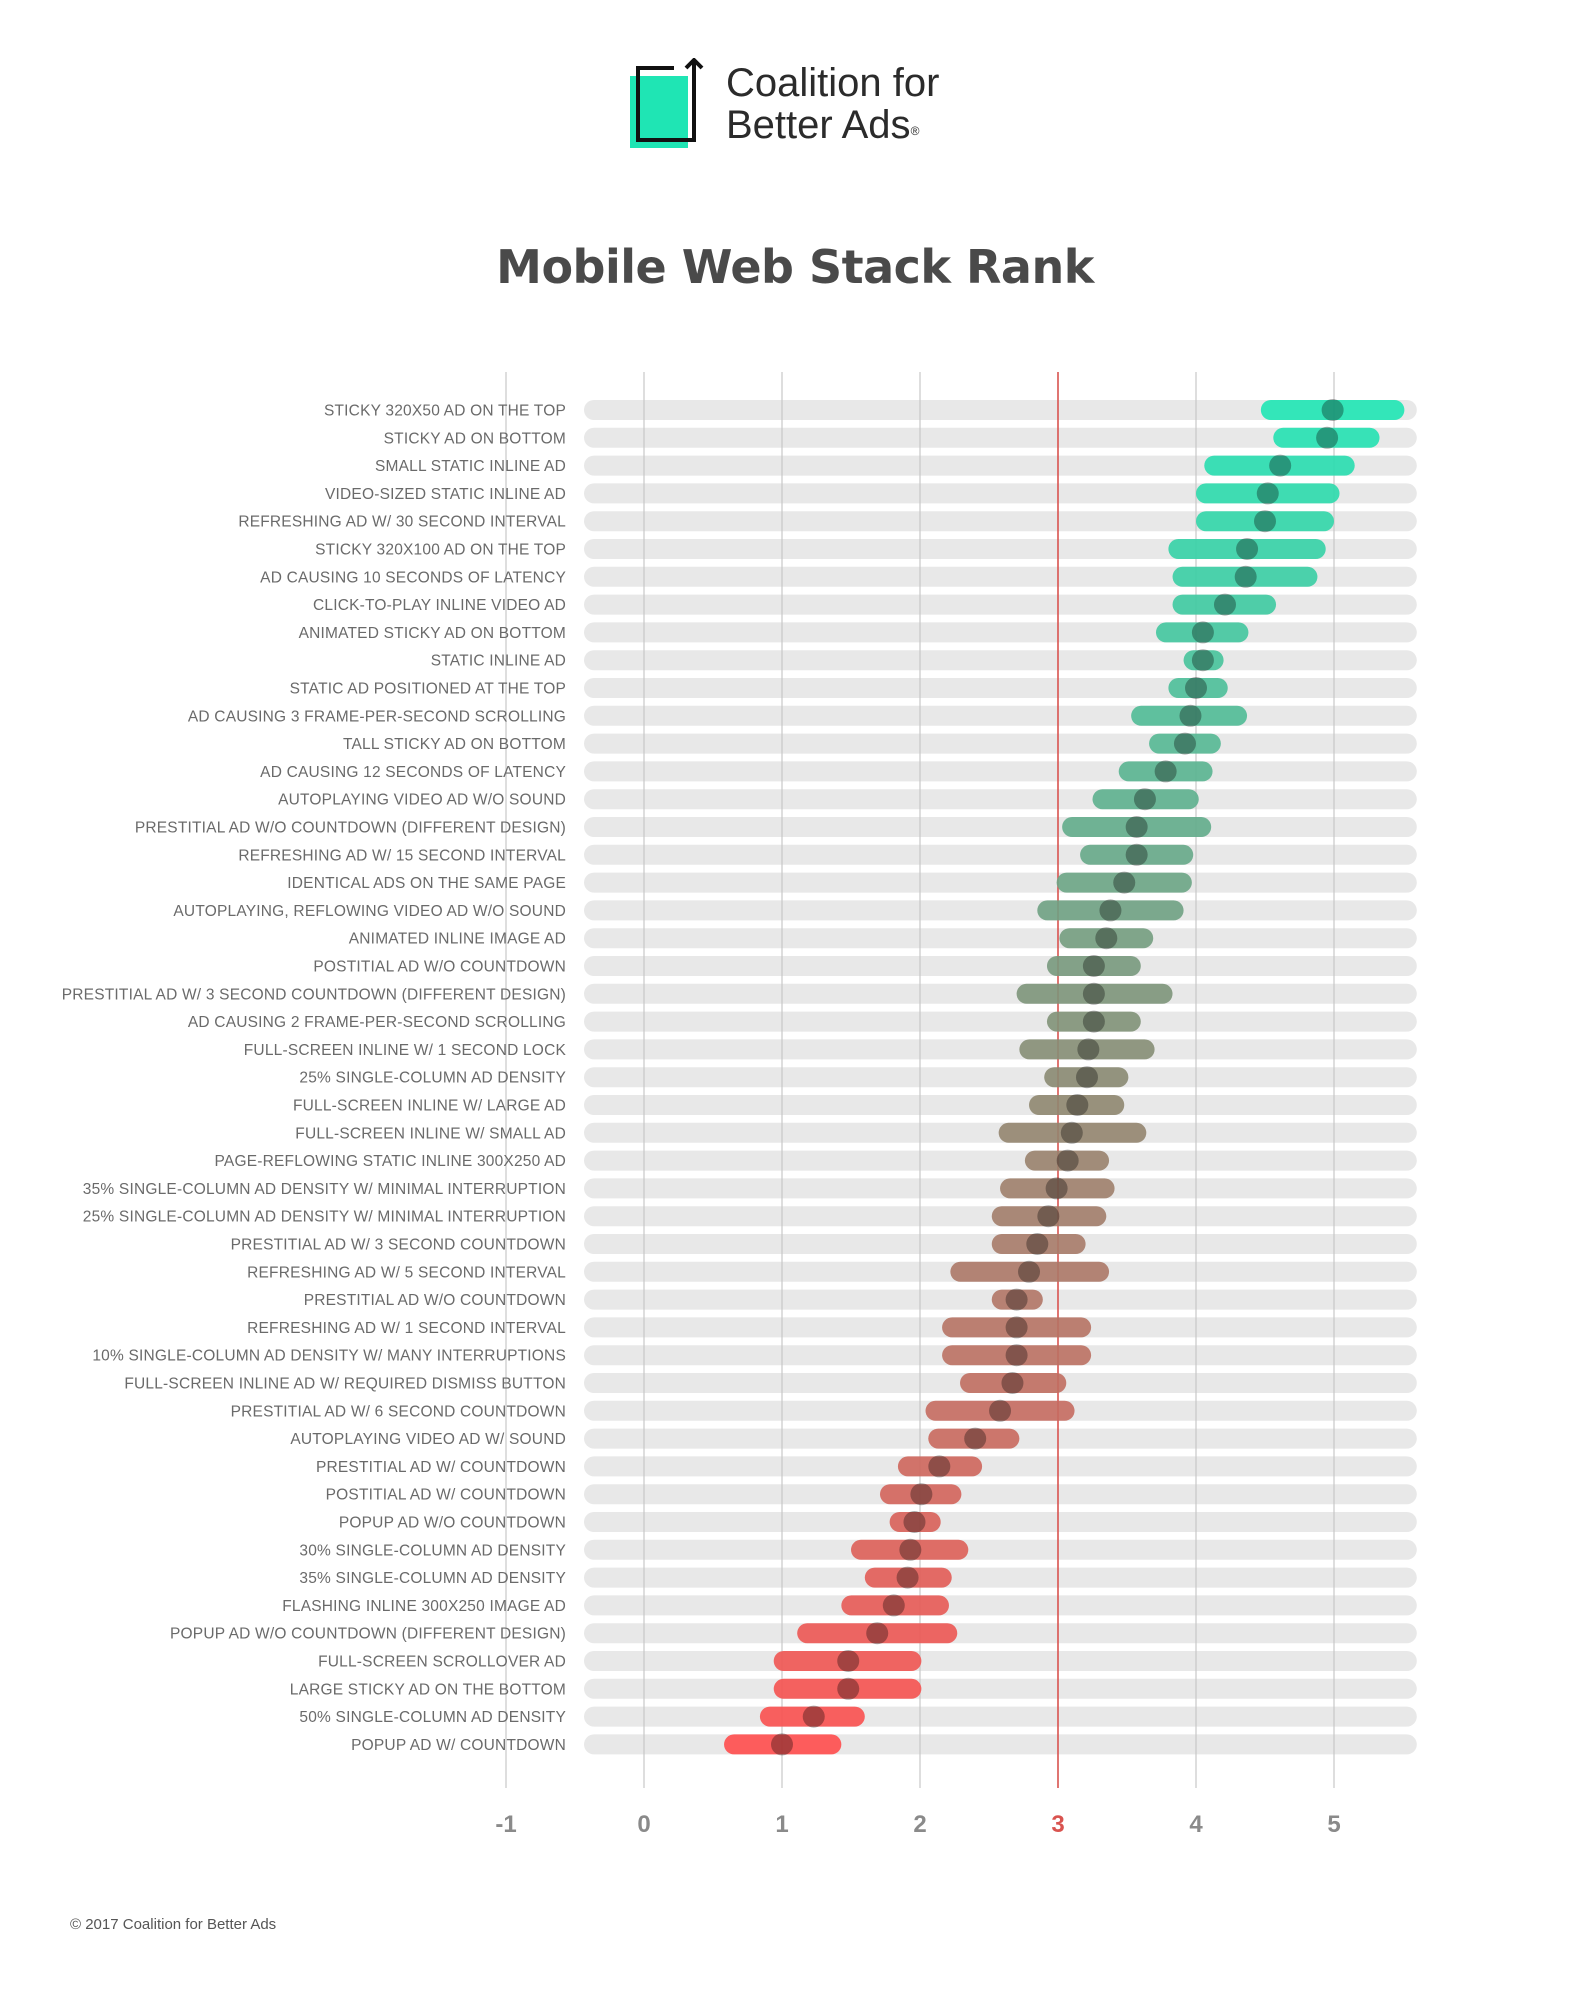 This screenshot has width=1590, height=2000. What do you see at coordinates (428, 1439) in the screenshot?
I see `category-label: AUTOPLAYING VIDEO AD W/ SOUND` at bounding box center [428, 1439].